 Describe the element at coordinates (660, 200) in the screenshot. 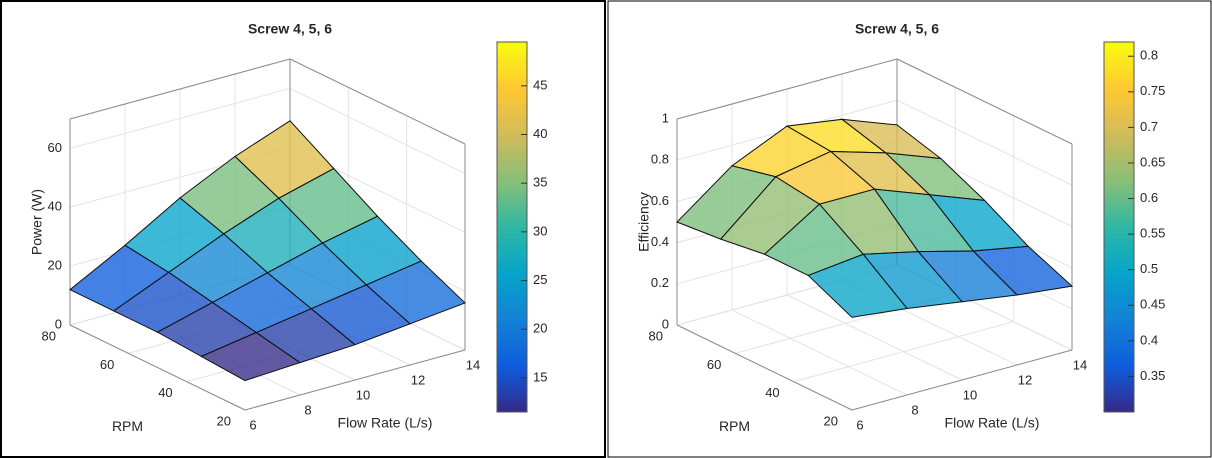

I see `z-tick-label: 0.6` at that location.